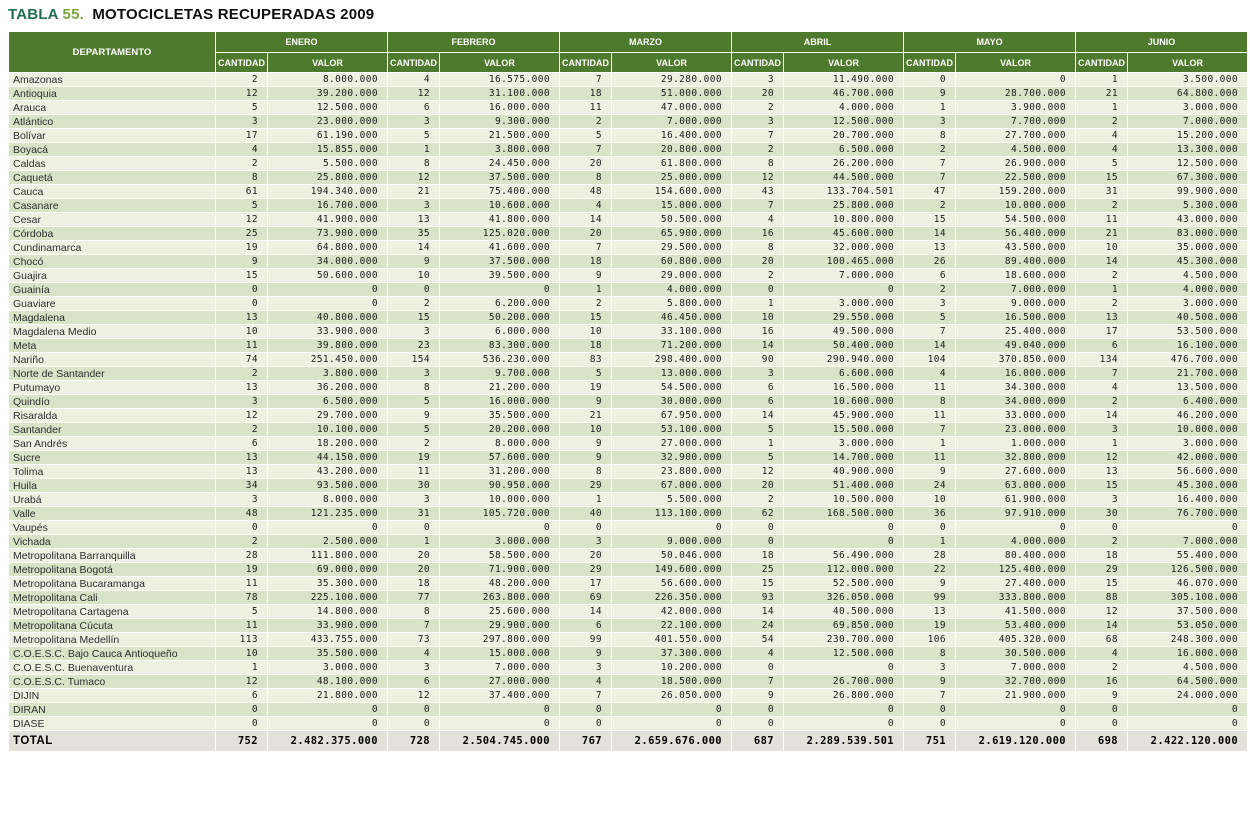 This screenshot has height=832, width=1250. Describe the element at coordinates (628, 723) in the screenshot. I see `table-row: DIASE 0 0 0 0 0 0 0 0 0 0 0 0` at that location.